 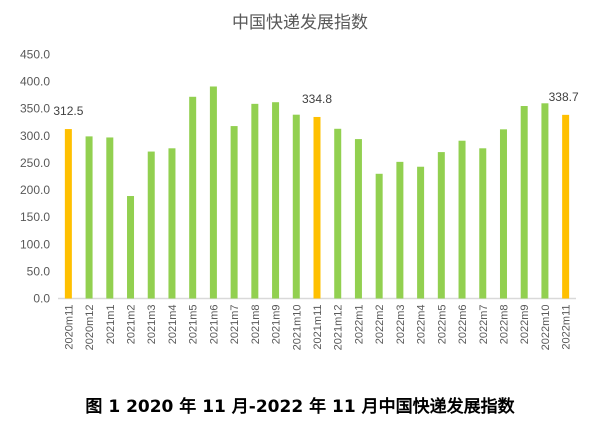 I want to click on x-tick-label: 2021m1, so click(x=111, y=325).